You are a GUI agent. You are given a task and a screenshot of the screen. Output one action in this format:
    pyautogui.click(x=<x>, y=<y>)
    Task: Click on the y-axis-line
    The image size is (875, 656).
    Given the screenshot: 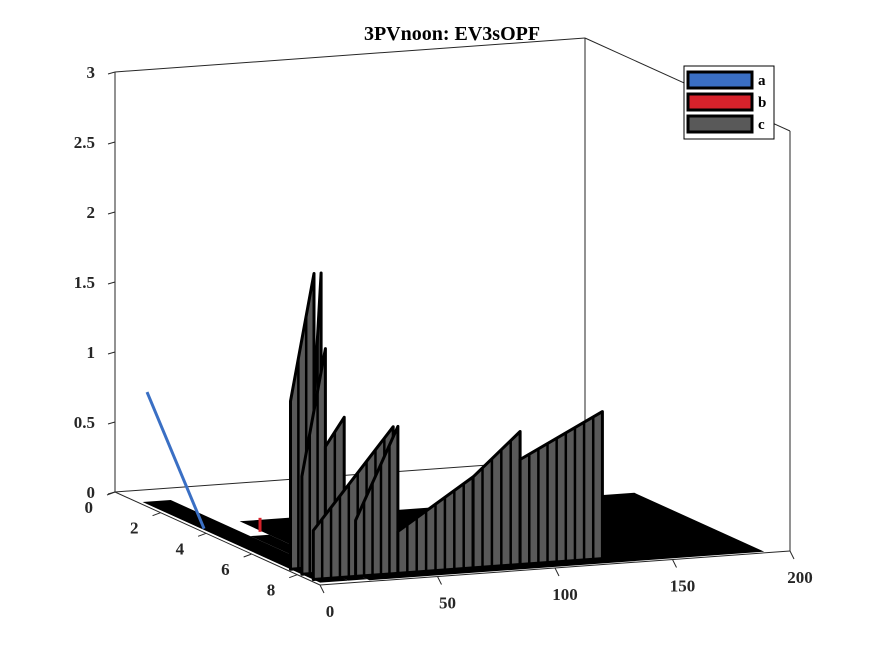 What is the action you would take?
    pyautogui.click(x=217, y=538)
    